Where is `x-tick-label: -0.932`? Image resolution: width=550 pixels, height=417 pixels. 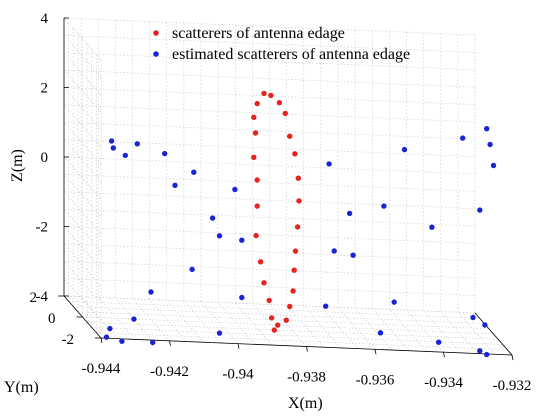 x-tick-label: -0.932 is located at coordinates (512, 386).